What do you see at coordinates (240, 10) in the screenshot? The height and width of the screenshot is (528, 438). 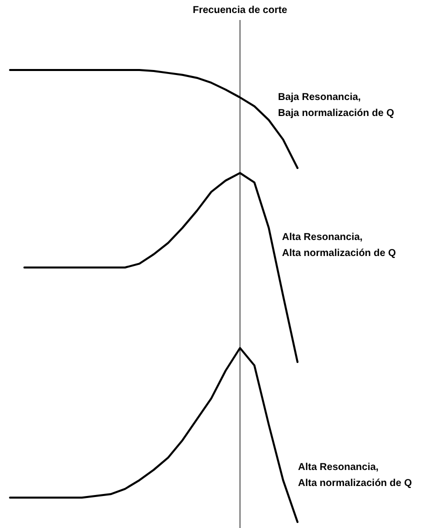 I see `text: Frecuencia de corte` at bounding box center [240, 10].